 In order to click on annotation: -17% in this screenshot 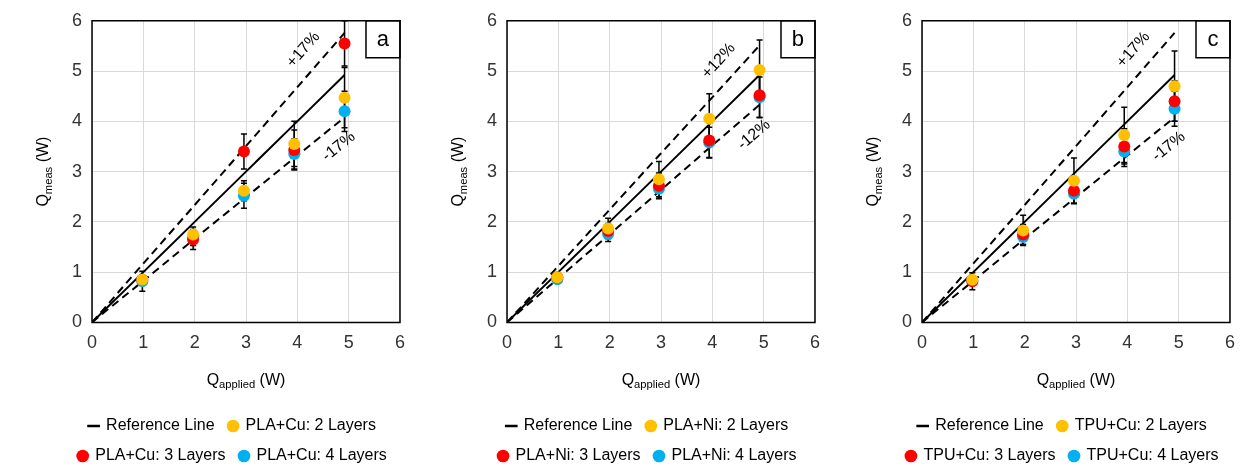, I will do `click(338, 146)`.